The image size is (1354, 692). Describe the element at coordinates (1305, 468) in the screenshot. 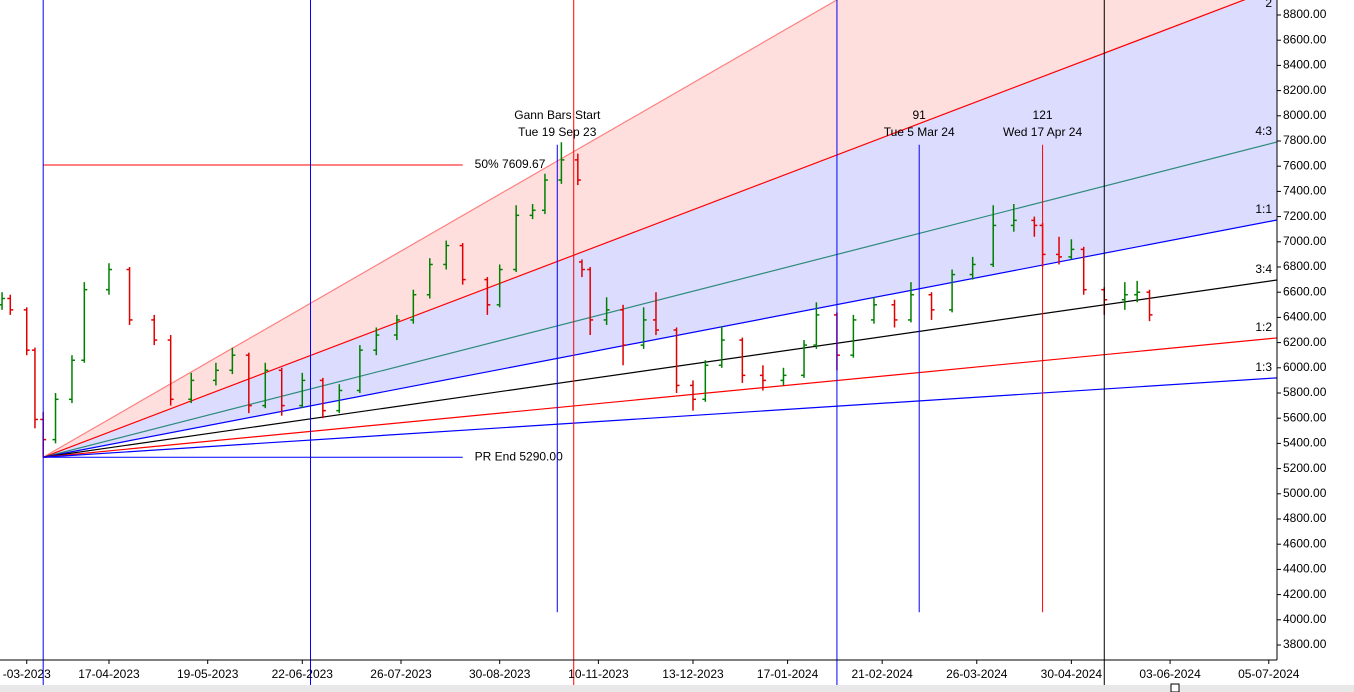

I see `y-tick-label: 5200.00` at that location.